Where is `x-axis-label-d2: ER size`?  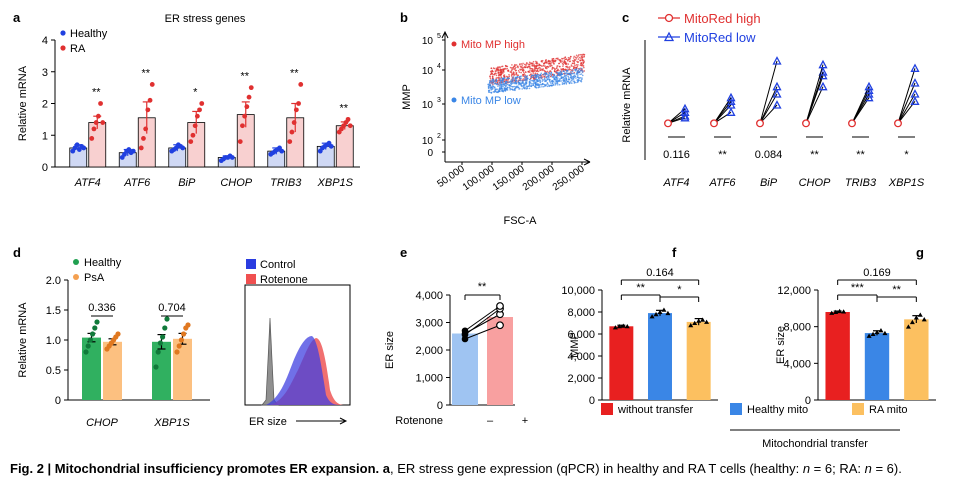 x-axis-label-d2: ER size is located at coordinates (268, 422).